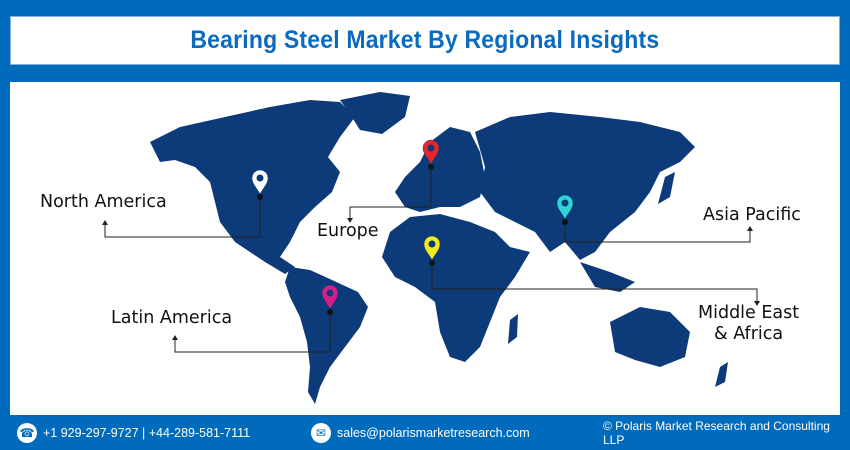 The height and width of the screenshot is (450, 850). I want to click on europe-shape, so click(440, 169).